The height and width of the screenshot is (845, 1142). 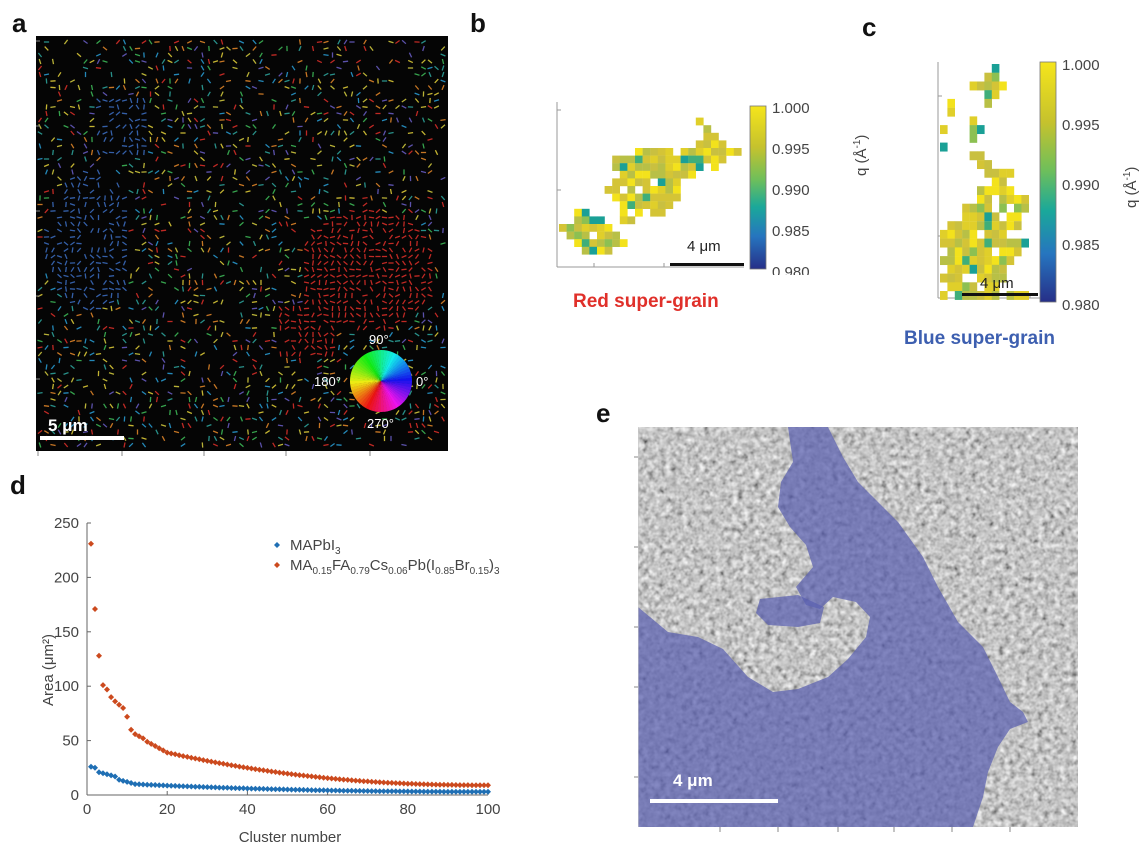 I want to click on y-tick-label: 150, so click(x=66, y=632).